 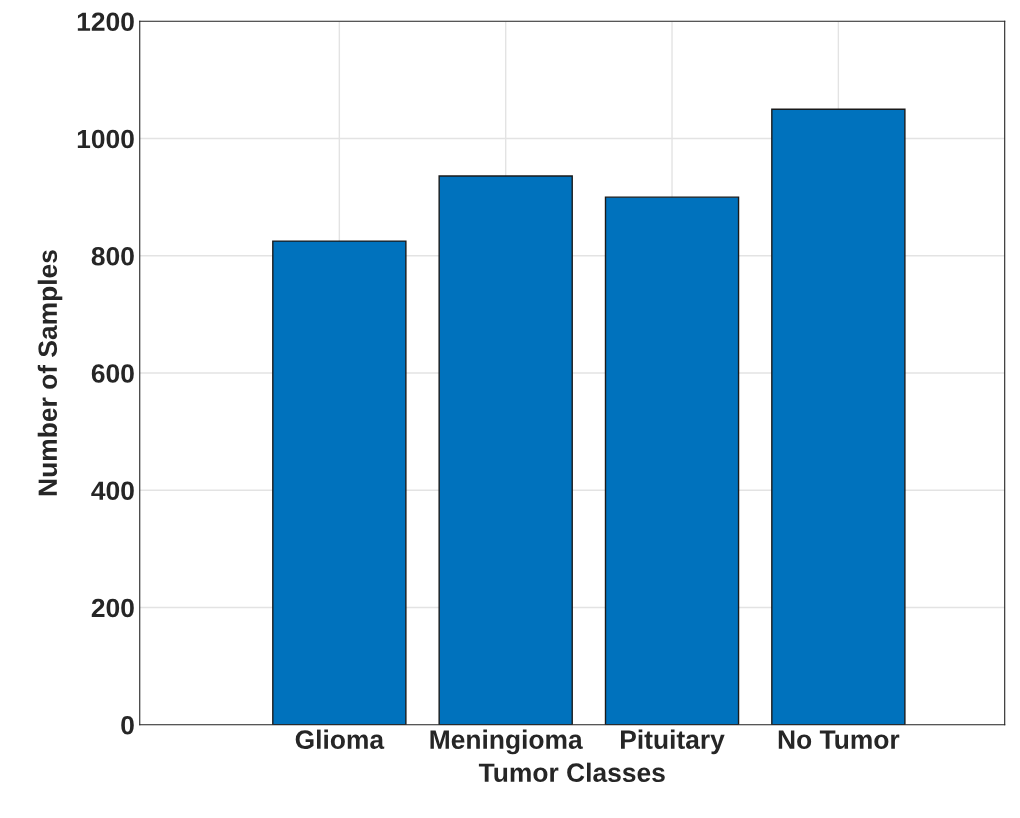 I want to click on x-tick-label: Meningioma, so click(x=506, y=742).